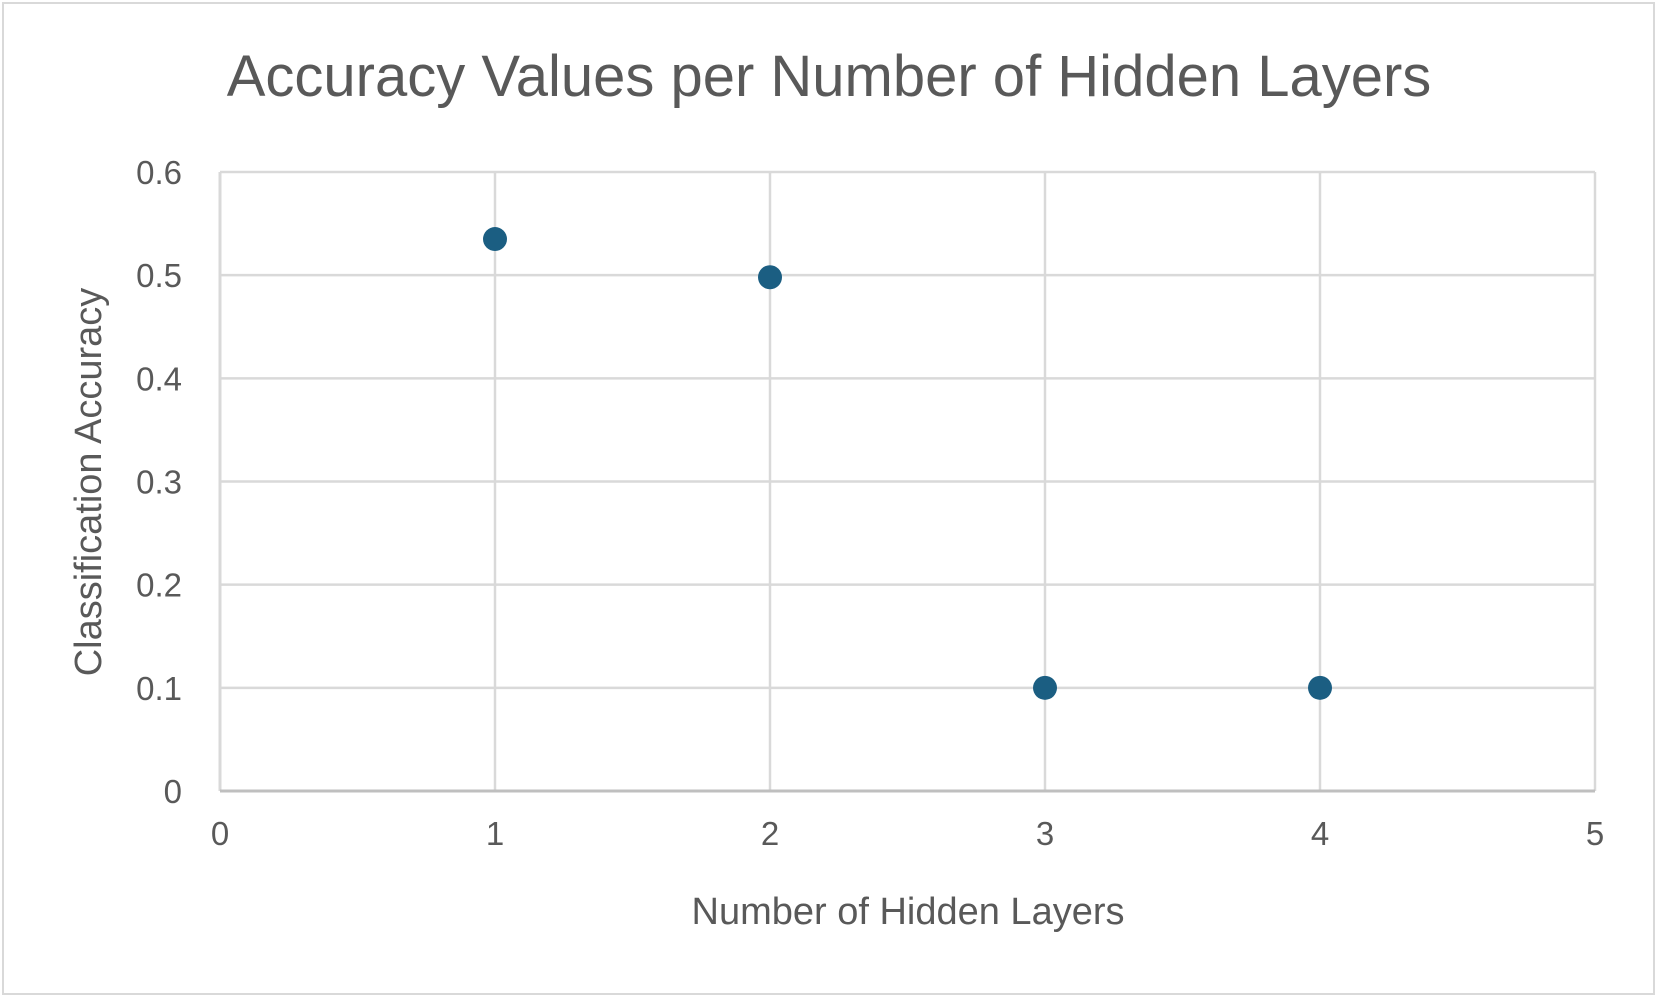 The image size is (1659, 999). Describe the element at coordinates (1595, 833) in the screenshot. I see `x-tick-label: 5` at that location.